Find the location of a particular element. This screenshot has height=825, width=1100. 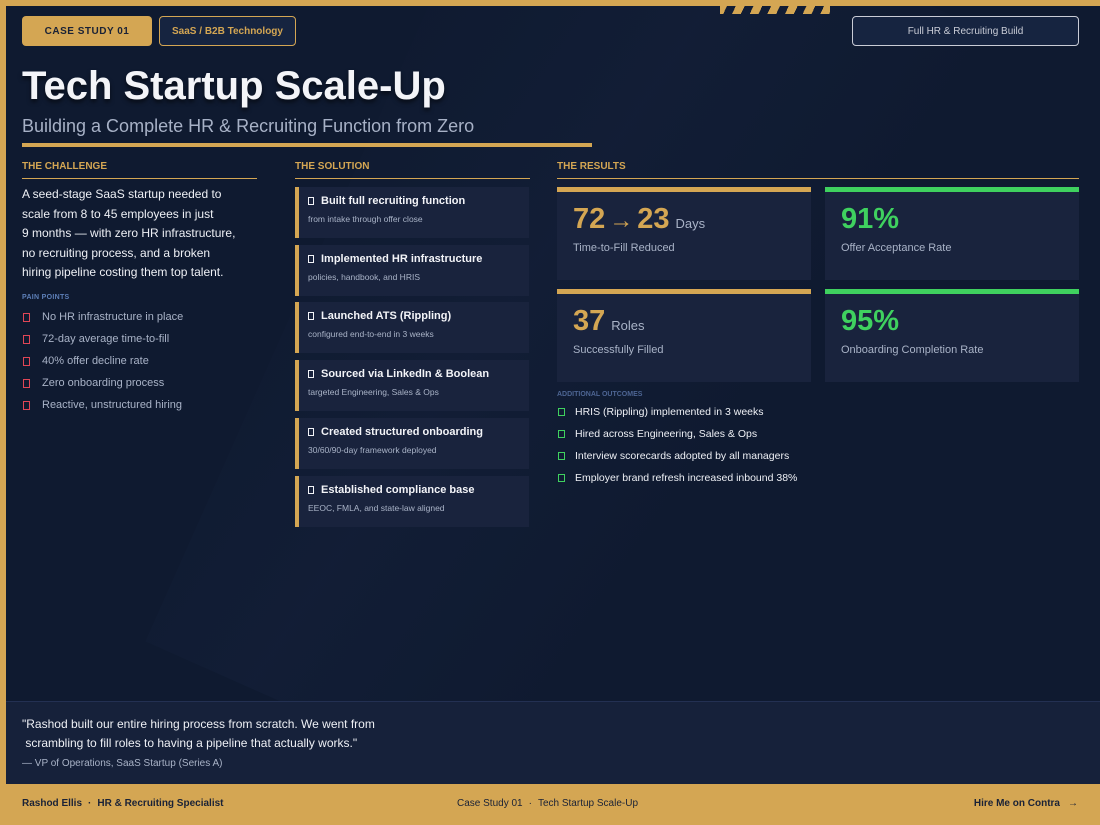

industry-tag: SaaS / B2B Technology is located at coordinates (227, 31).